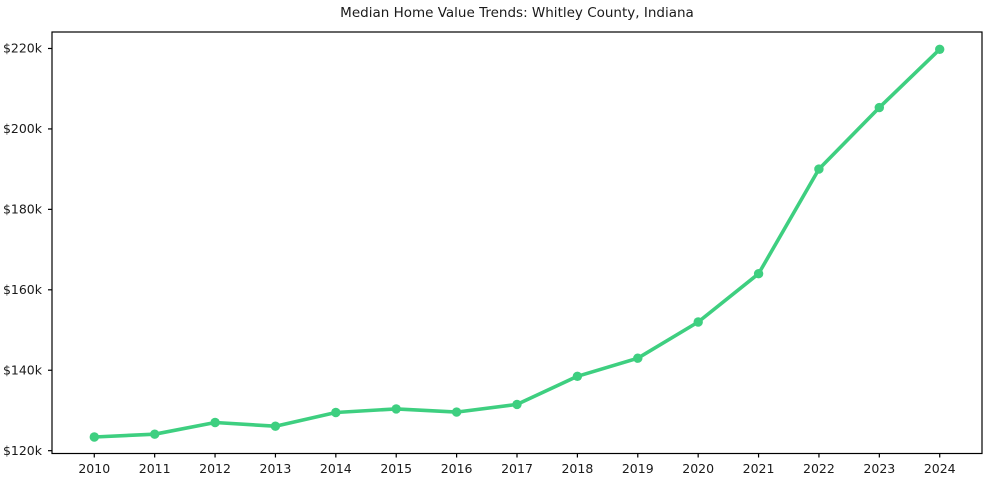 This screenshot has height=490, width=989. What do you see at coordinates (155, 468) in the screenshot?
I see `x-tick-label: 2011` at bounding box center [155, 468].